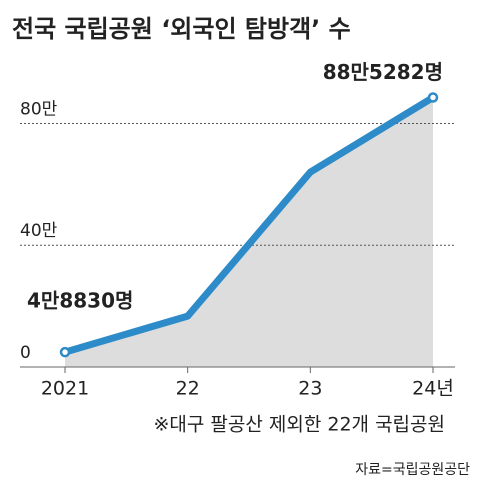 The image size is (480, 493). What do you see at coordinates (80, 301) in the screenshot?
I see `value-label: 4만8830명` at bounding box center [80, 301].